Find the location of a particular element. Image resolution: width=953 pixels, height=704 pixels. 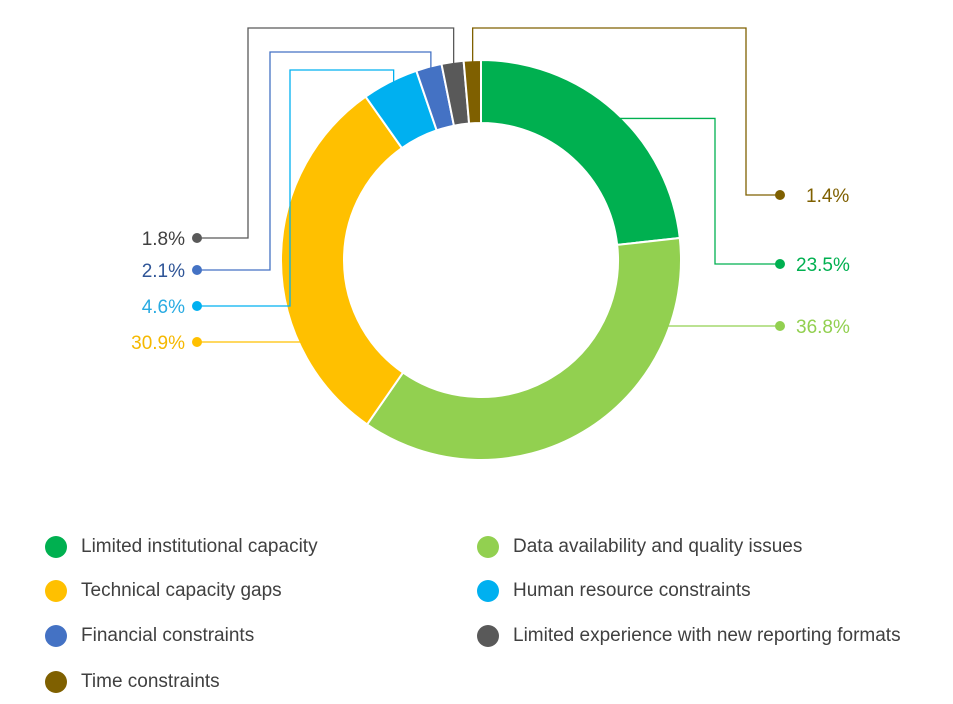

legend-item-technical-capacity-gaps: Technical capacity gaps is located at coordinates (163, 591).